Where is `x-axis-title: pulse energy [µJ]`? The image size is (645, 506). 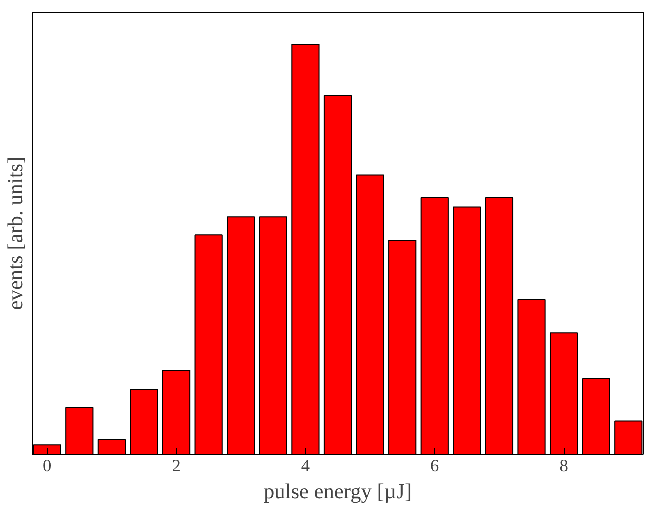 x-axis-title: pulse energy [µJ] is located at coordinates (338, 492).